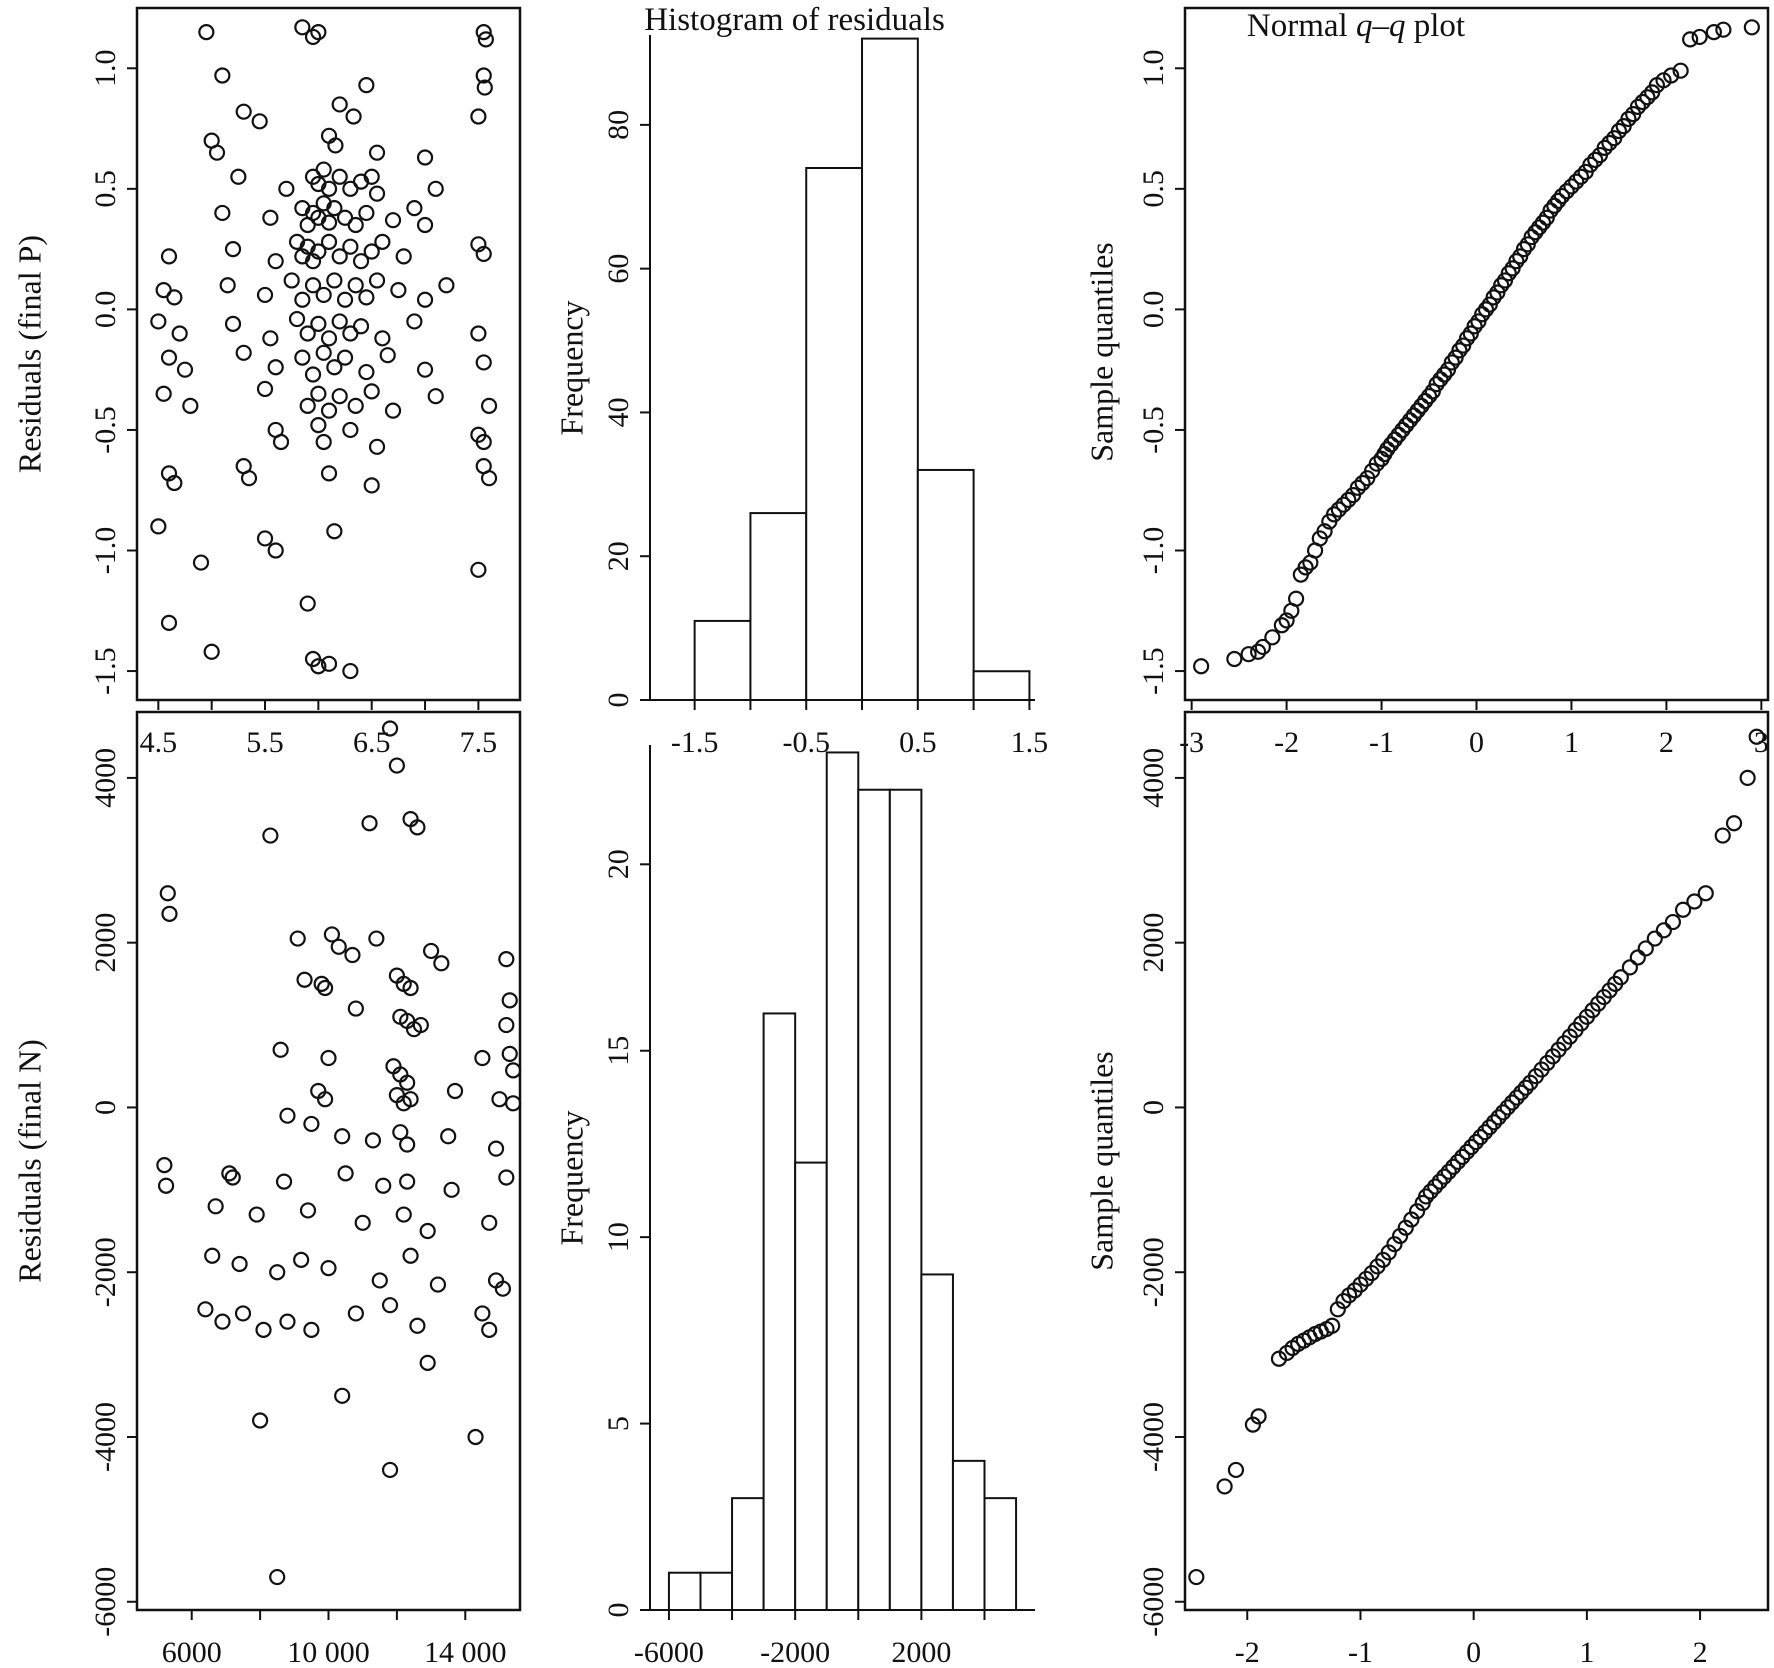 The image size is (1774, 1668). Describe the element at coordinates (1030, 742) in the screenshot. I see `svg-text: 1.5` at that location.